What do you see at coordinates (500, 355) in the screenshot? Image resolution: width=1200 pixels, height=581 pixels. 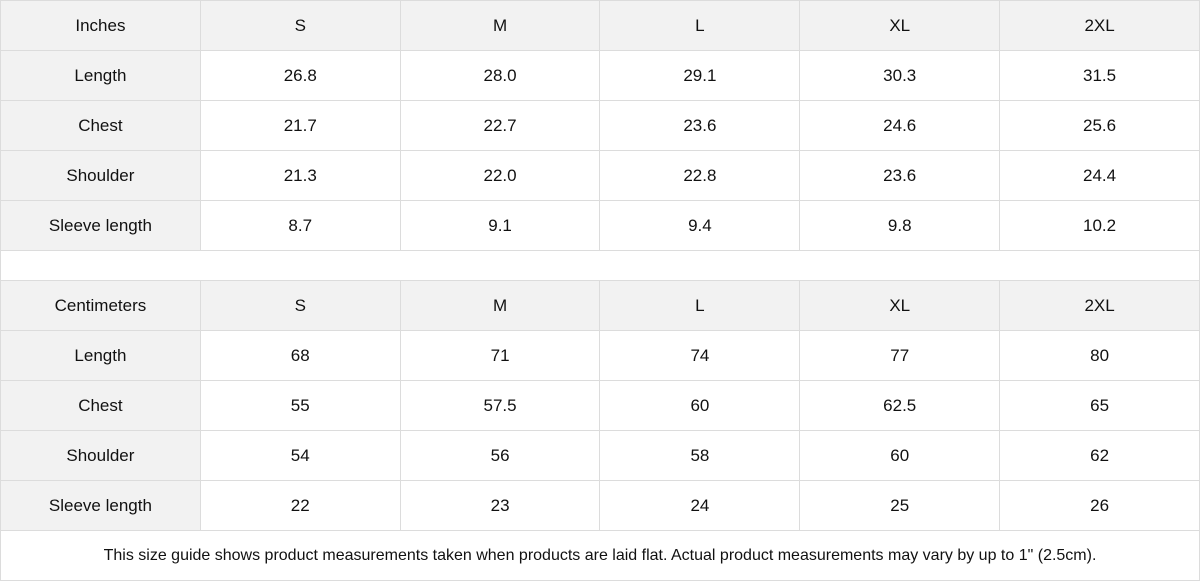 I see `measurement-value: 71` at bounding box center [500, 355].